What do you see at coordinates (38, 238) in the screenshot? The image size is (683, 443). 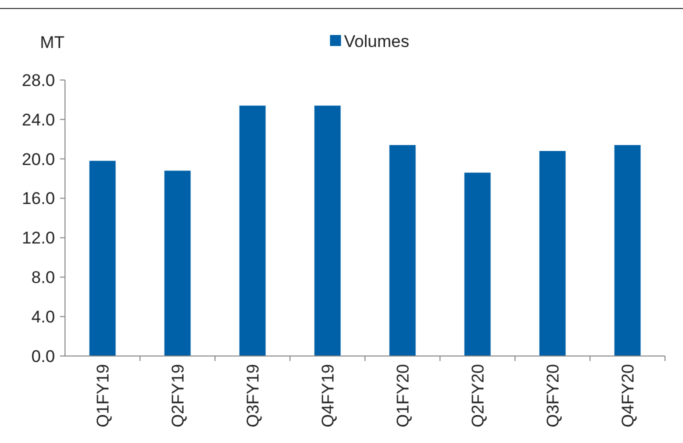 I see `y-tick-label: 12.0` at bounding box center [38, 238].